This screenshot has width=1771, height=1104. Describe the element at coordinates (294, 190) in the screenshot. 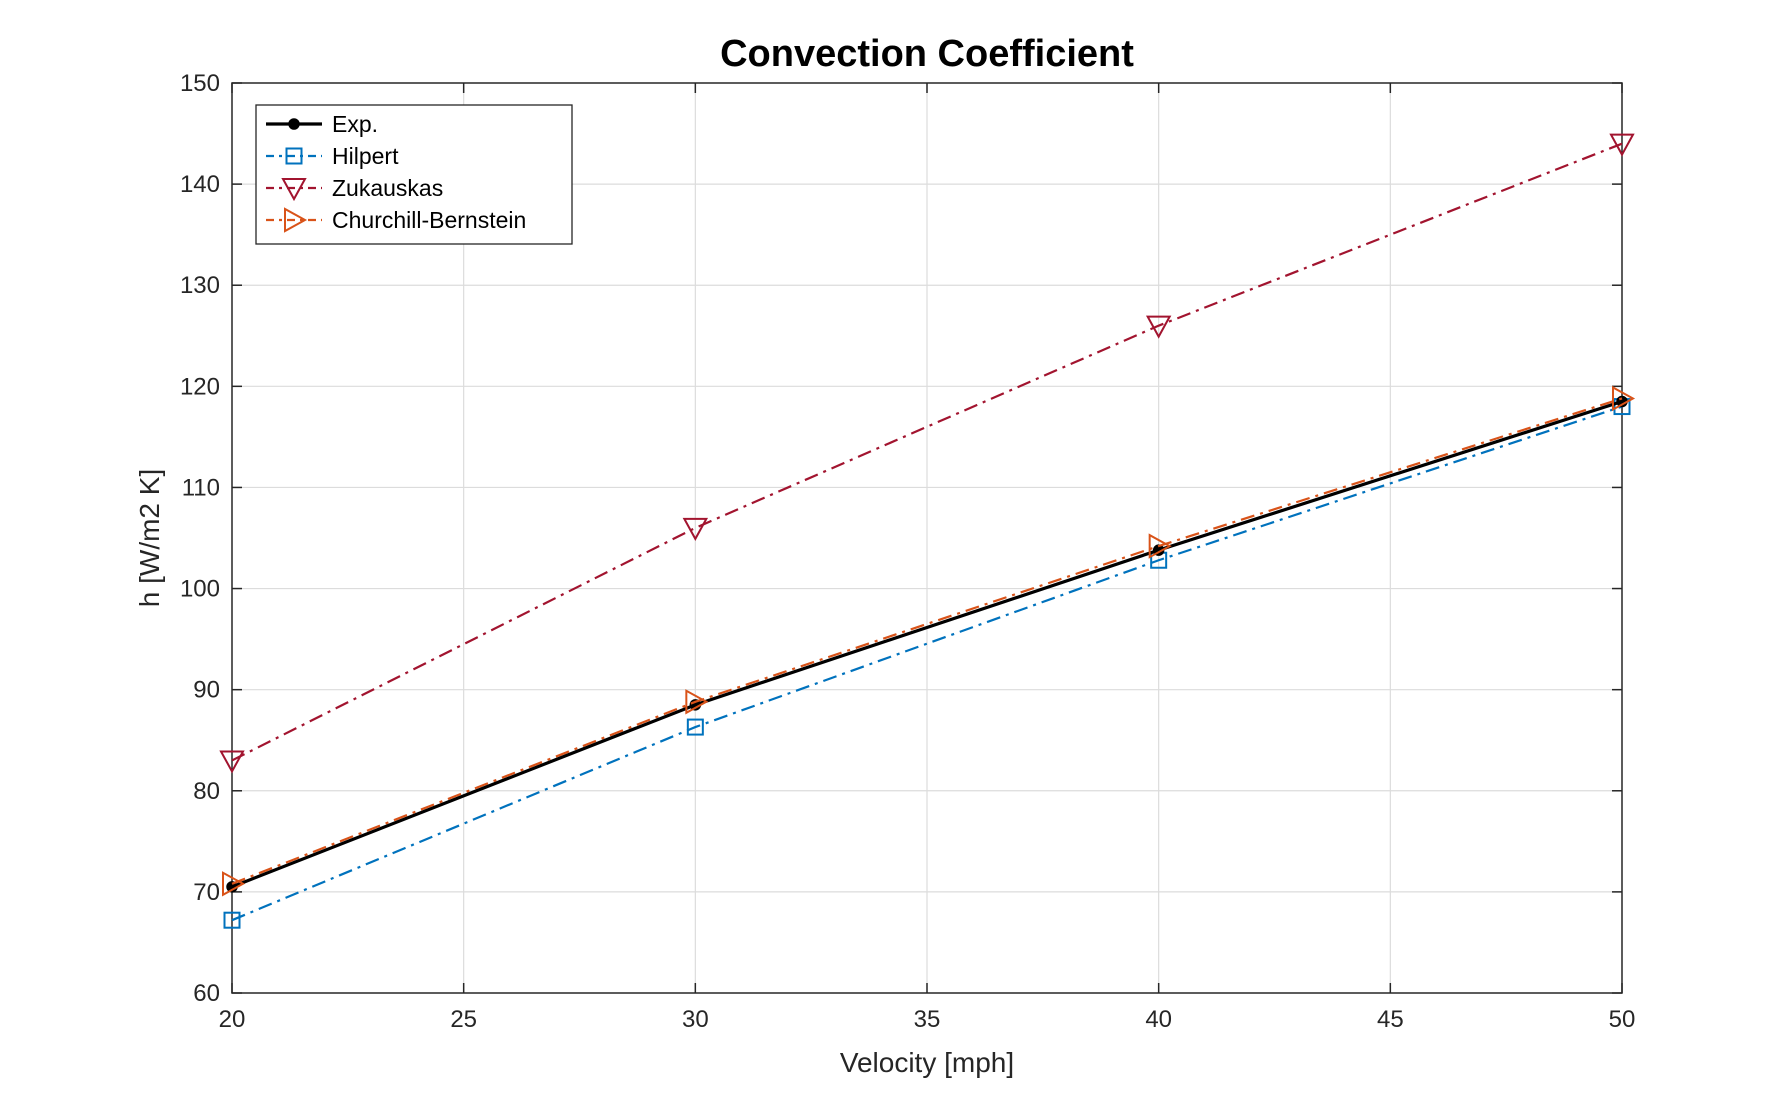

I see `legend-marker-zukauskas` at that location.